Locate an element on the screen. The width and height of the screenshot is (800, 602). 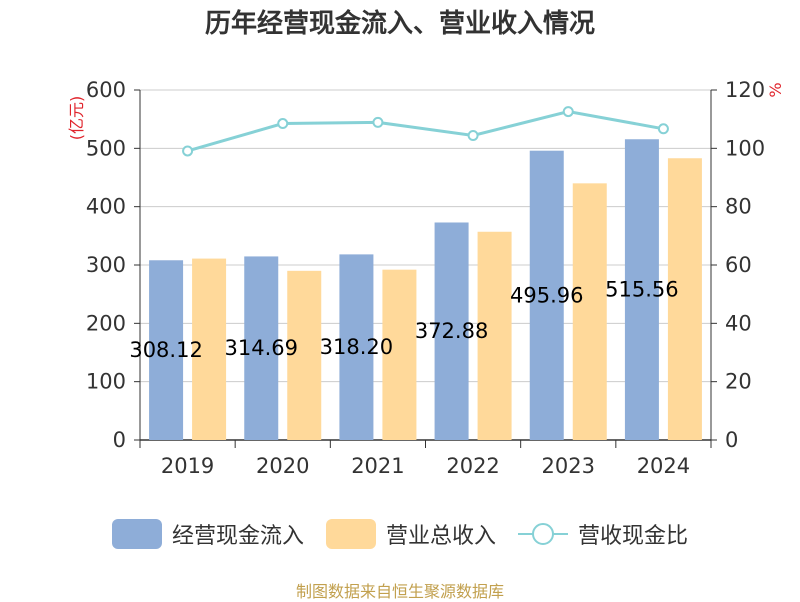
x-tick-label: 2019 is located at coordinates (187, 466).